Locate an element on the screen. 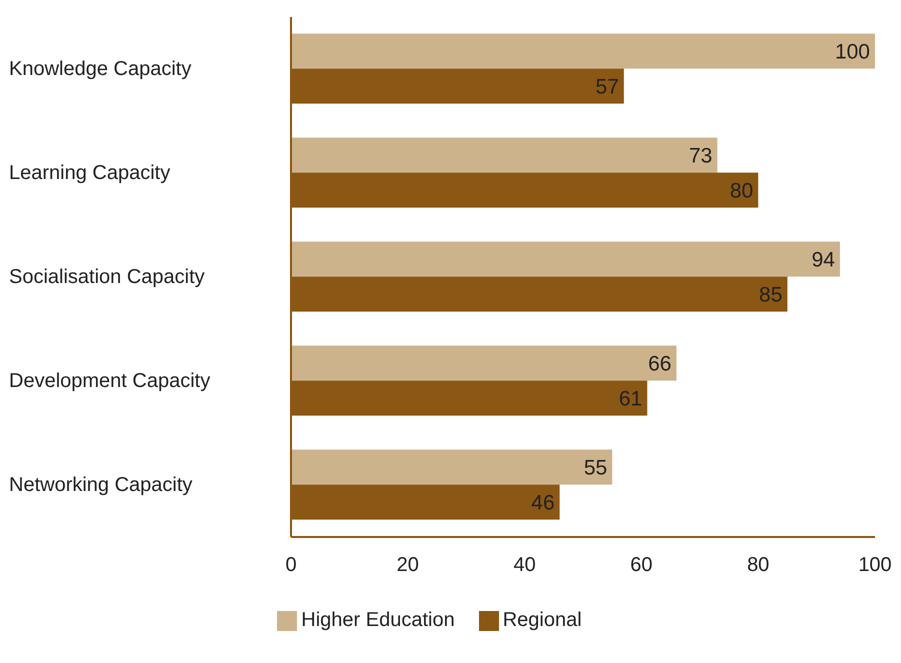 The width and height of the screenshot is (901, 663). y-tick-label: Development Capacity is located at coordinates (109, 381).